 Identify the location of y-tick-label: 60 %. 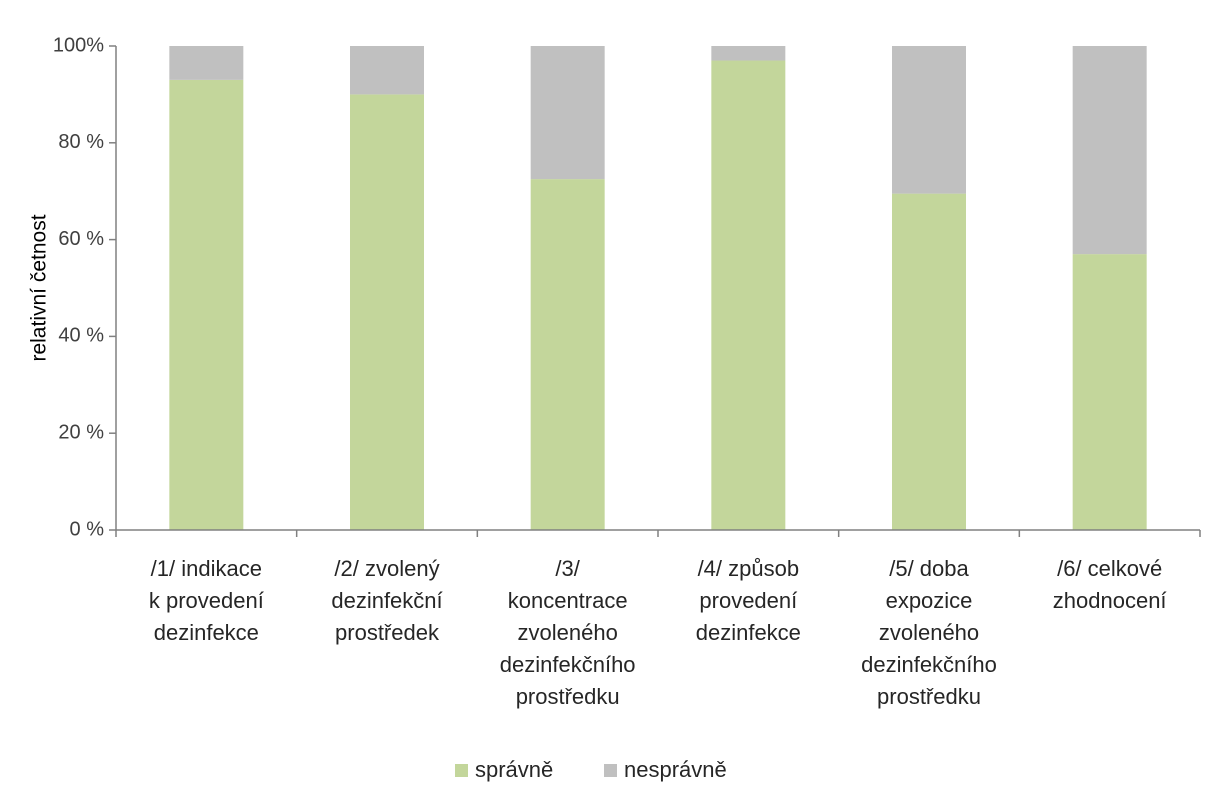
(81, 239).